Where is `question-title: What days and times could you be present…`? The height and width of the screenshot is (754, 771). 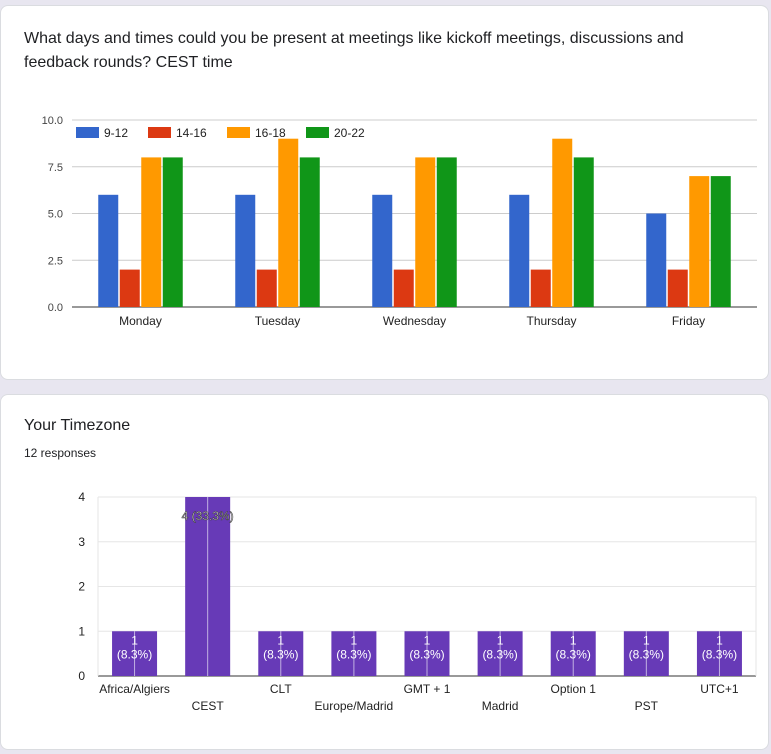 question-title: What days and times could you be present… is located at coordinates (354, 50).